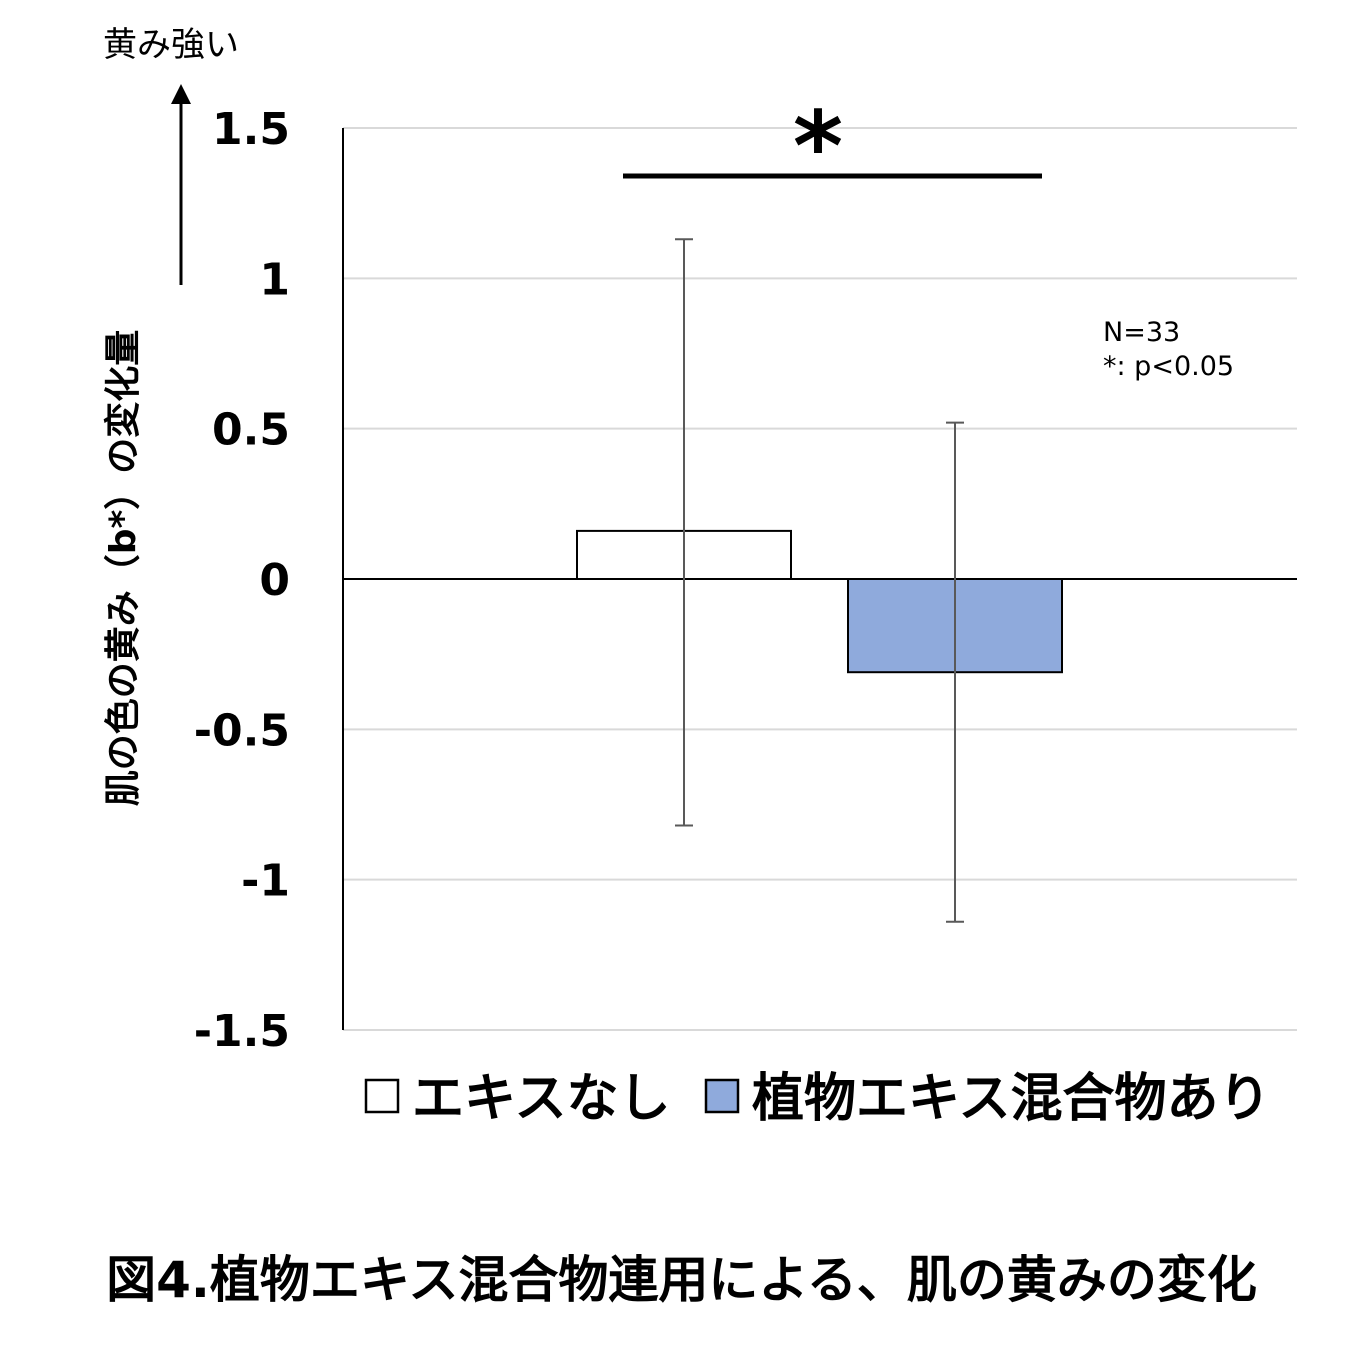 This screenshot has width=1363, height=1350. I want to click on y-tick-label: -1, so click(265, 881).